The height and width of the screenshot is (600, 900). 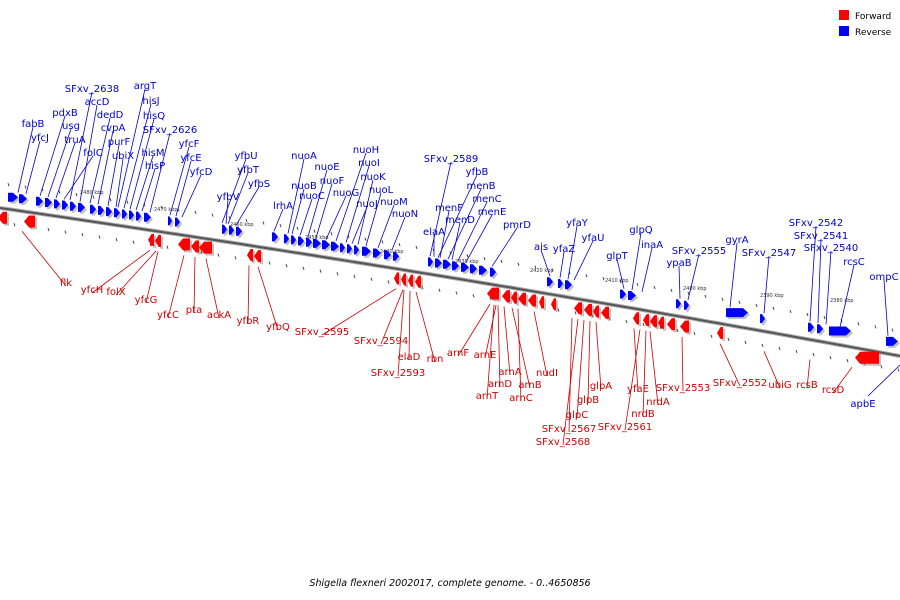 What do you see at coordinates (477, 172) in the screenshot?
I see `gene-label-yfbb: yfbB` at bounding box center [477, 172].